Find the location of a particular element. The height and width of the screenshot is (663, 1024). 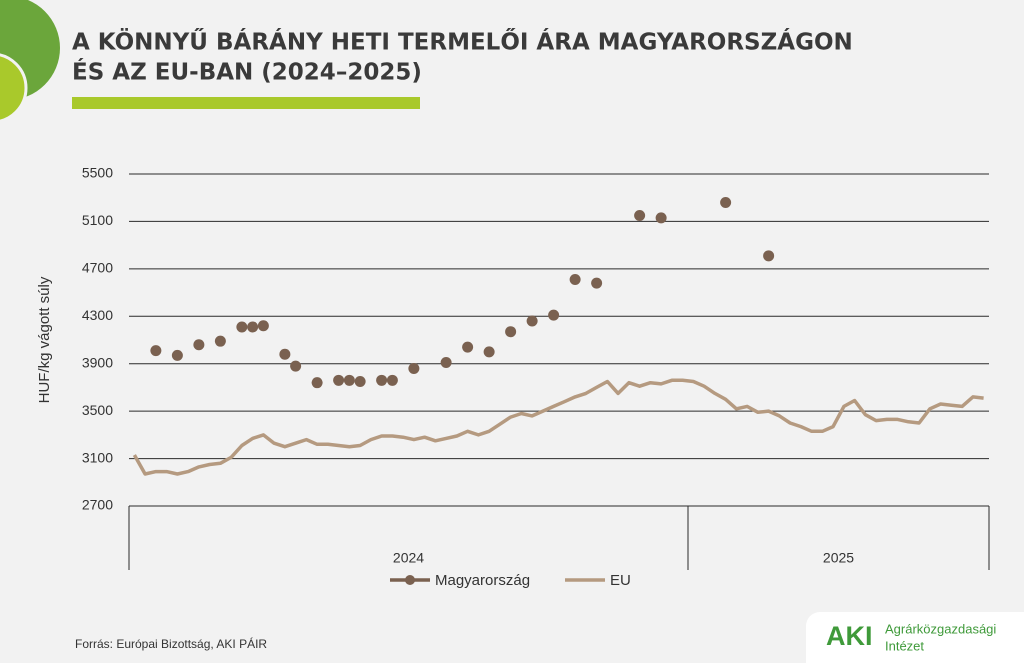

y-tick-label: 4700 is located at coordinates (97, 268).